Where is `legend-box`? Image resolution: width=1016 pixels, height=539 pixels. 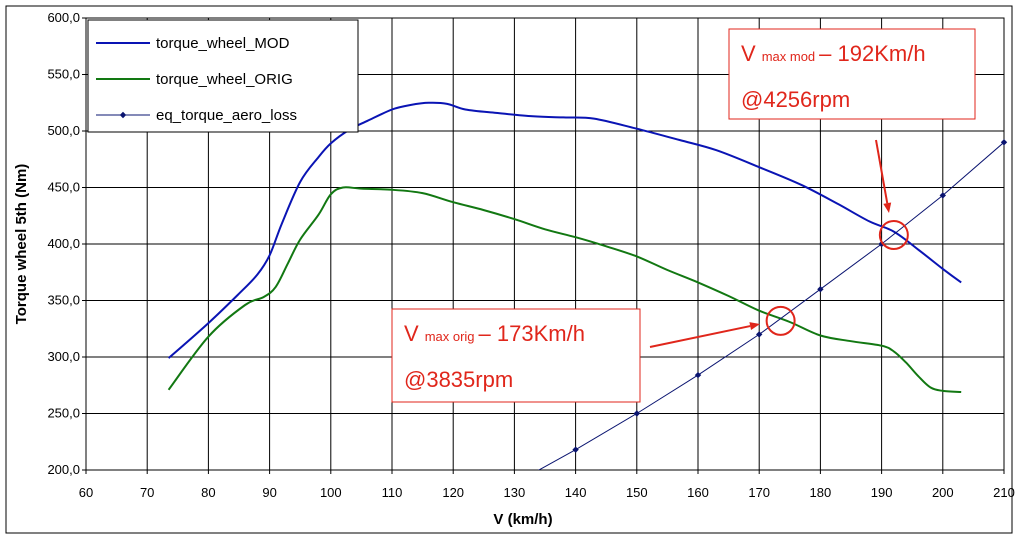
legend-box is located at coordinates (223, 76).